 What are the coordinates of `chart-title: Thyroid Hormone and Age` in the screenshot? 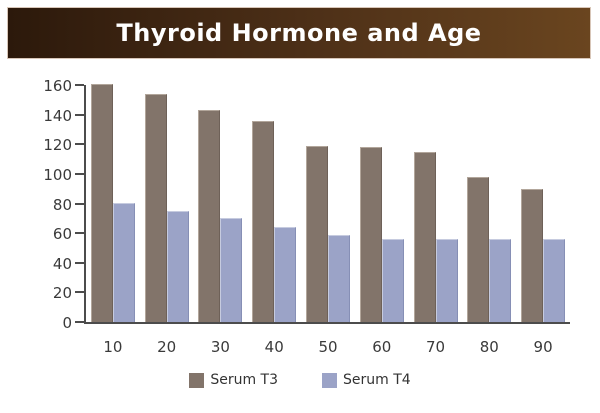 It's located at (299, 33).